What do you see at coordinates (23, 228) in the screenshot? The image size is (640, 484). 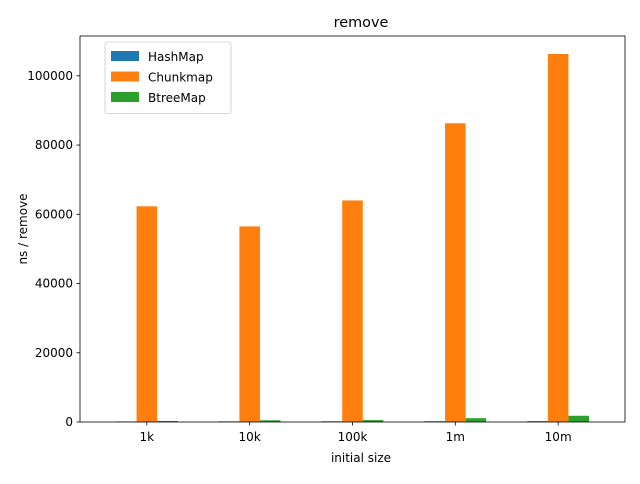 I see `y-axis-label: ns / remove` at bounding box center [23, 228].